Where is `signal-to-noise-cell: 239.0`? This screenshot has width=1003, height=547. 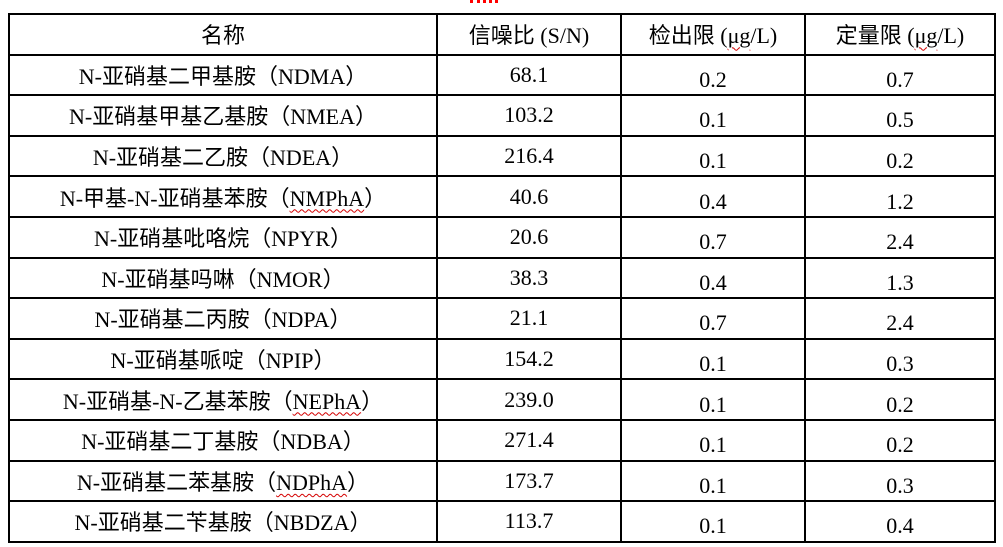 signal-to-noise-cell: 239.0 is located at coordinates (529, 399).